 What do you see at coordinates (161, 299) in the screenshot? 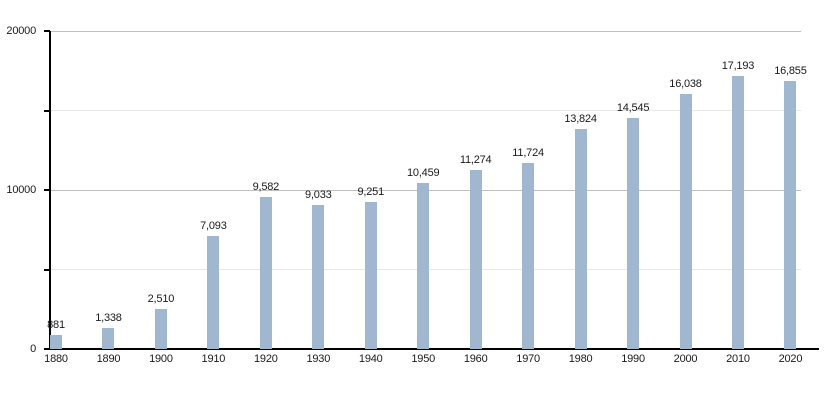
I see `bar-value-label: 2,510` at bounding box center [161, 299].